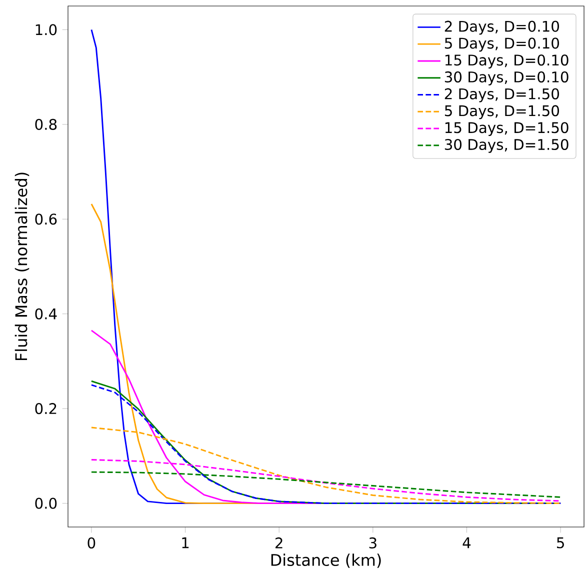 Image resolution: width=585 pixels, height=575 pixels. Describe the element at coordinates (46, 219) in the screenshot. I see `y-tick-label: 0.6` at that location.